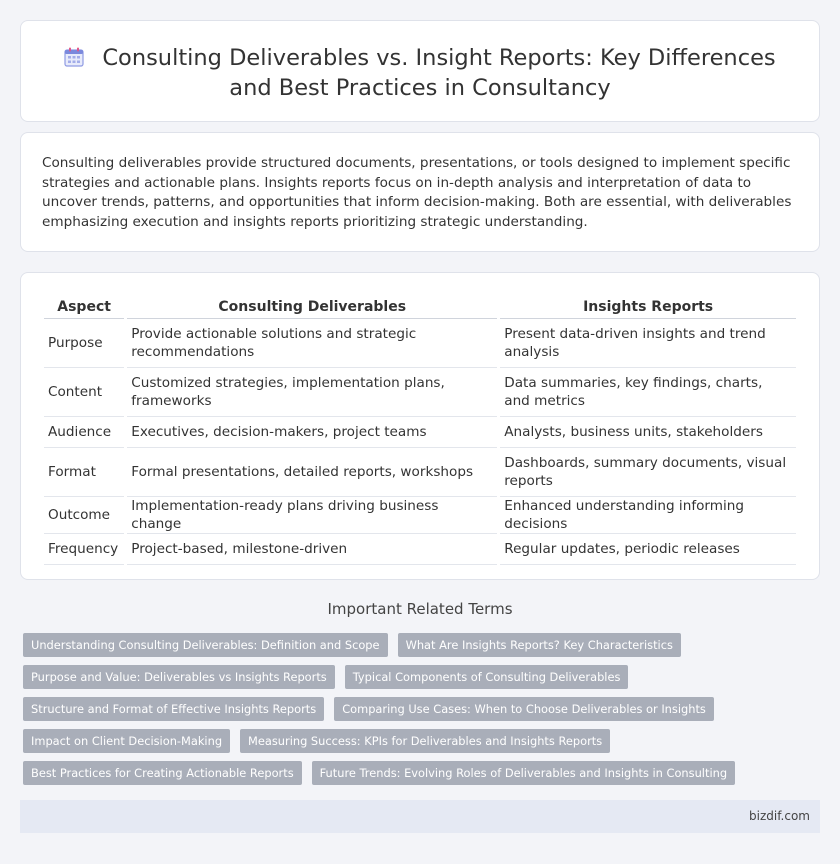 Image resolution: width=840 pixels, height=864 pixels. I want to click on column-header-aspect: Aspect, so click(84, 307).